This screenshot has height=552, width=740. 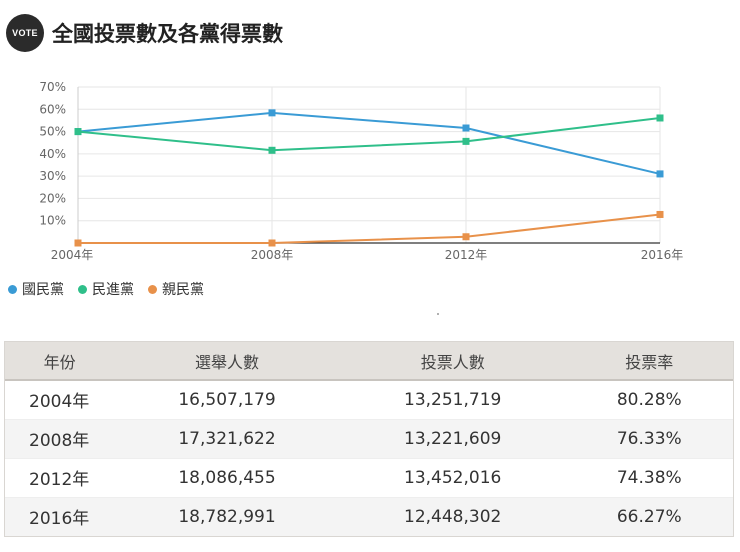 I want to click on vote-badge-icon: VOTE, so click(x=25, y=33).